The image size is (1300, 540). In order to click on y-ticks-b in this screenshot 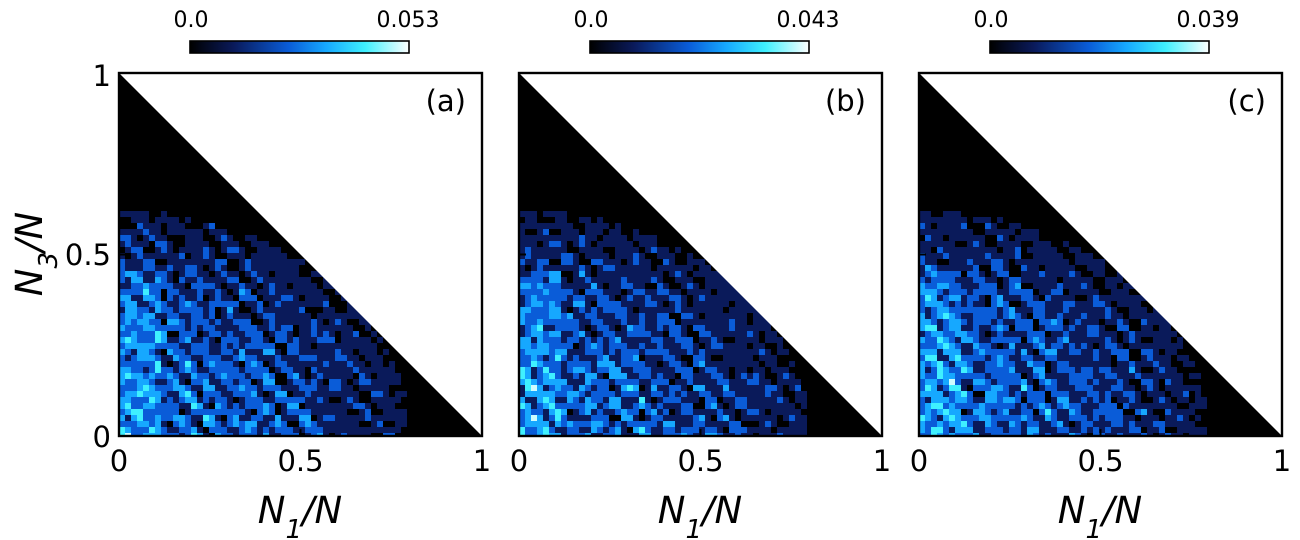, I will do `click(522, 254)`.